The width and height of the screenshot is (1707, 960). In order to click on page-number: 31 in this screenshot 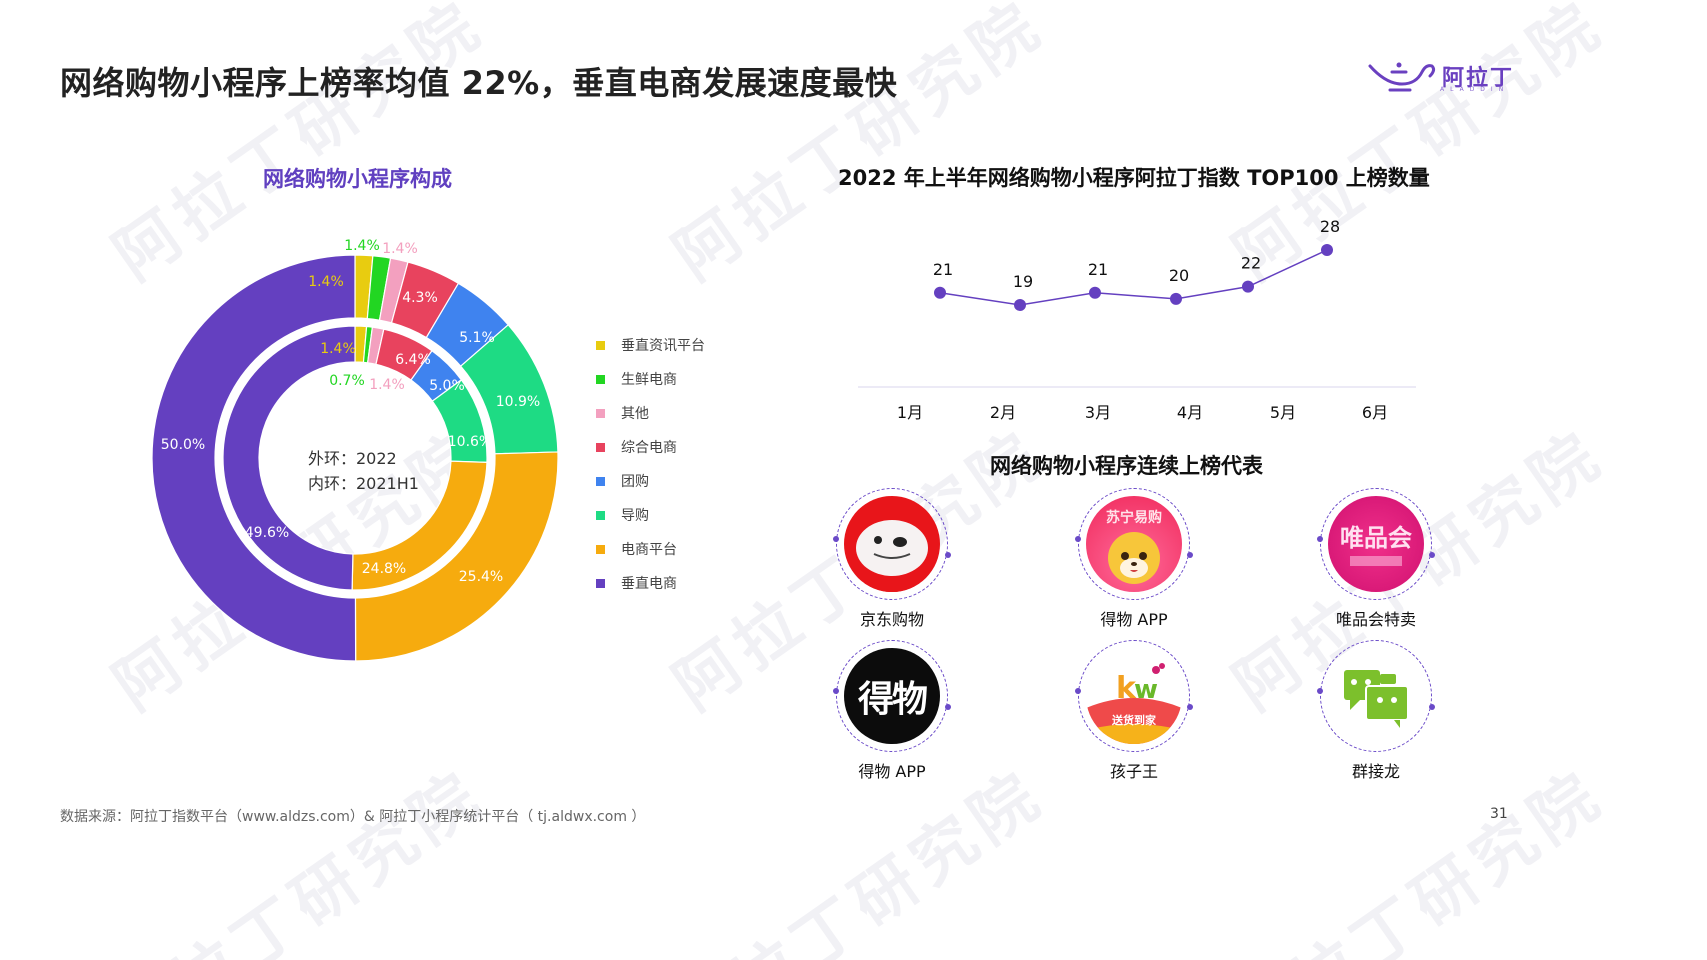, I will do `click(1499, 814)`.